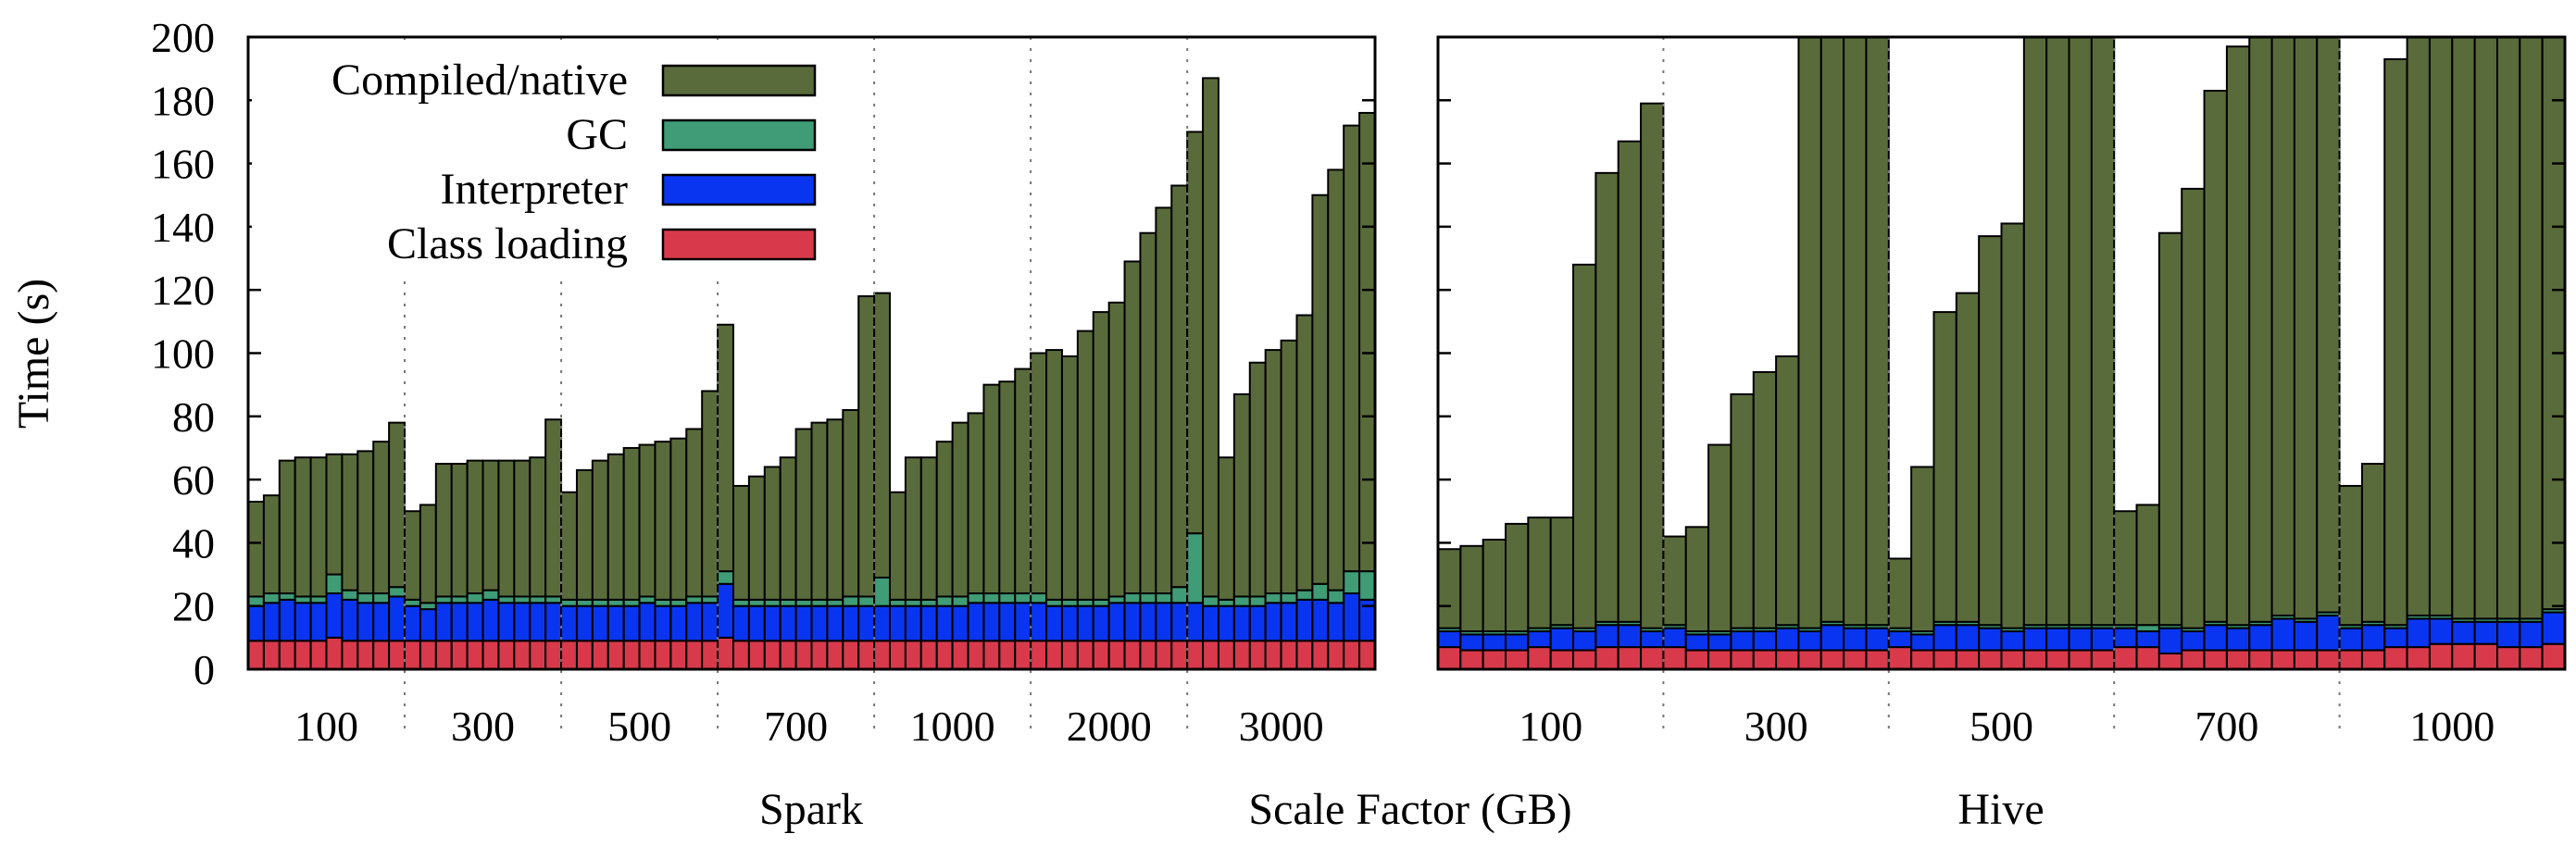 The image size is (2576, 859). Describe the element at coordinates (647, 520) in the screenshot. I see `spark-bar-500-6-compiled` at that location.